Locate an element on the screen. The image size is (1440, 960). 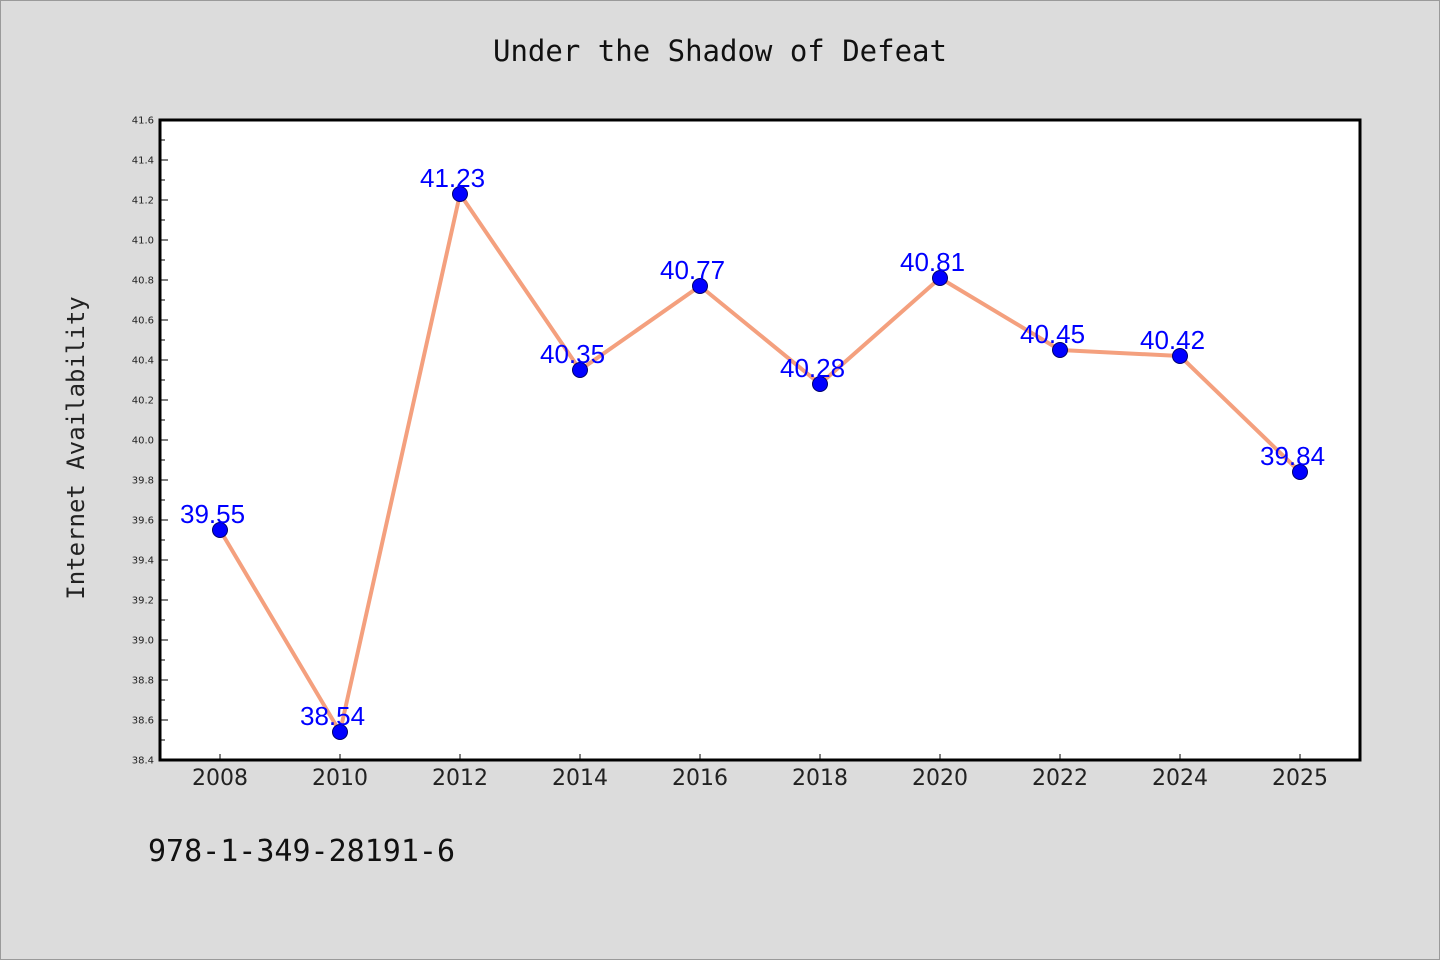
x-tick-label: 2008 is located at coordinates (220, 778).